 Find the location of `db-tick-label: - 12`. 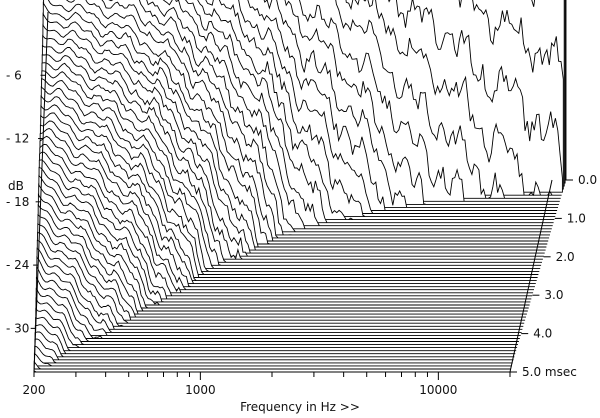

db-tick-label: - 12 is located at coordinates (17, 139).